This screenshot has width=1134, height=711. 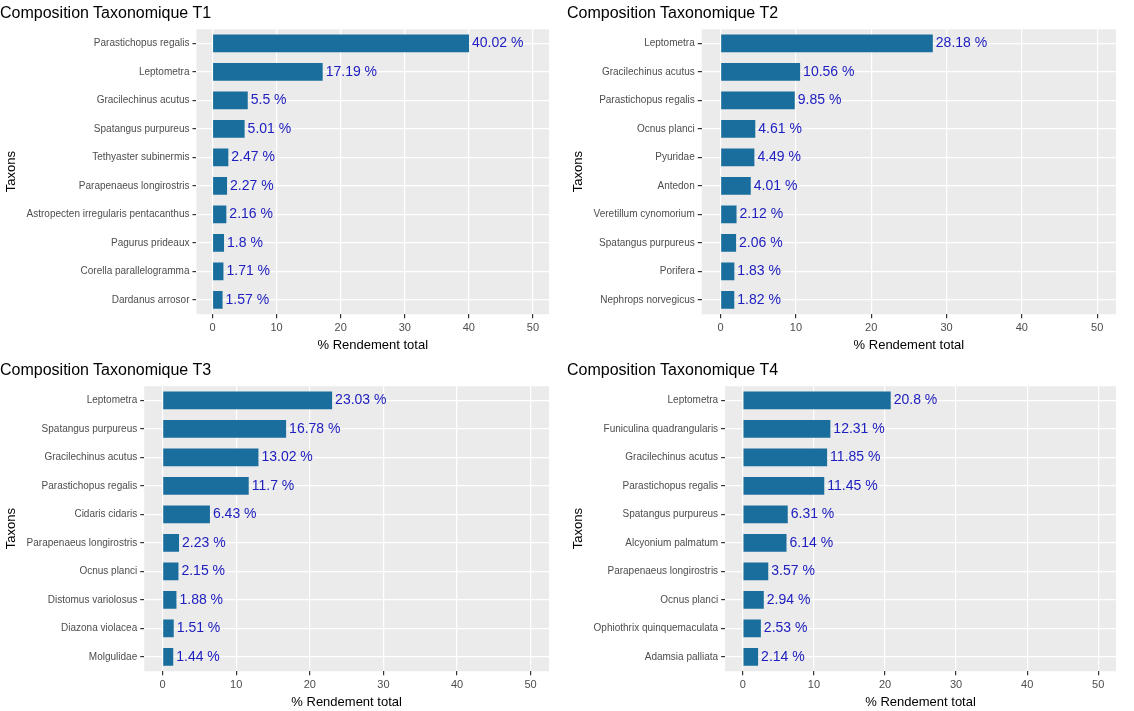 I want to click on y-tick-label: Pagurus prideaux, so click(x=150, y=242).